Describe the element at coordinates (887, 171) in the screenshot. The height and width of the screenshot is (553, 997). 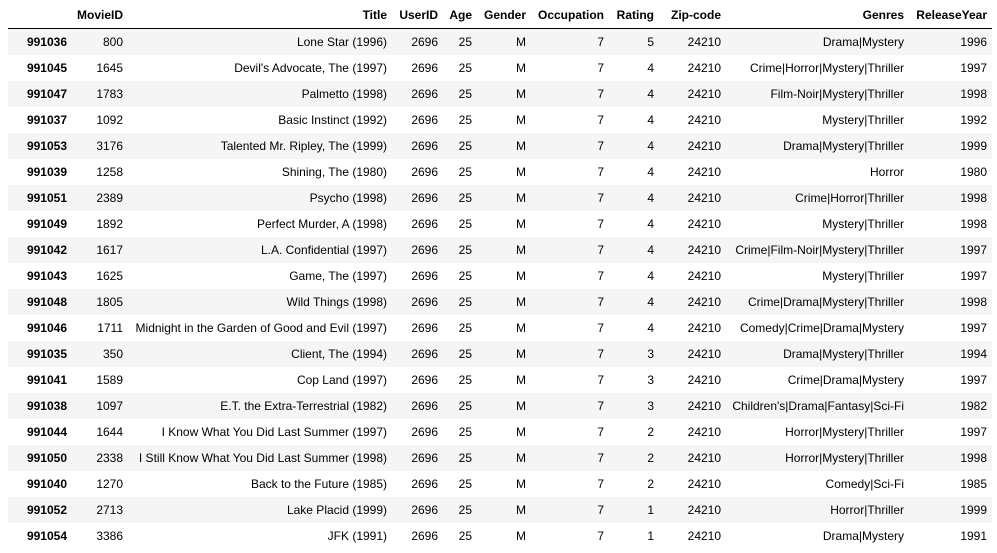
I see `cell-genres: Horror` at that location.